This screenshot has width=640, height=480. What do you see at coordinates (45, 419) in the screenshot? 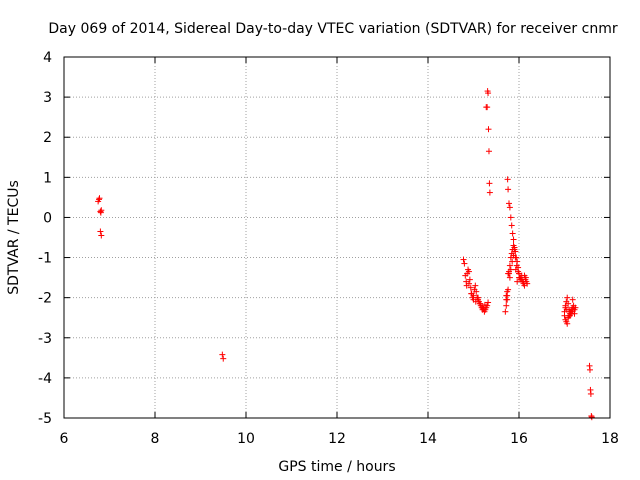
I see `y-tick-label: -5` at bounding box center [45, 419].